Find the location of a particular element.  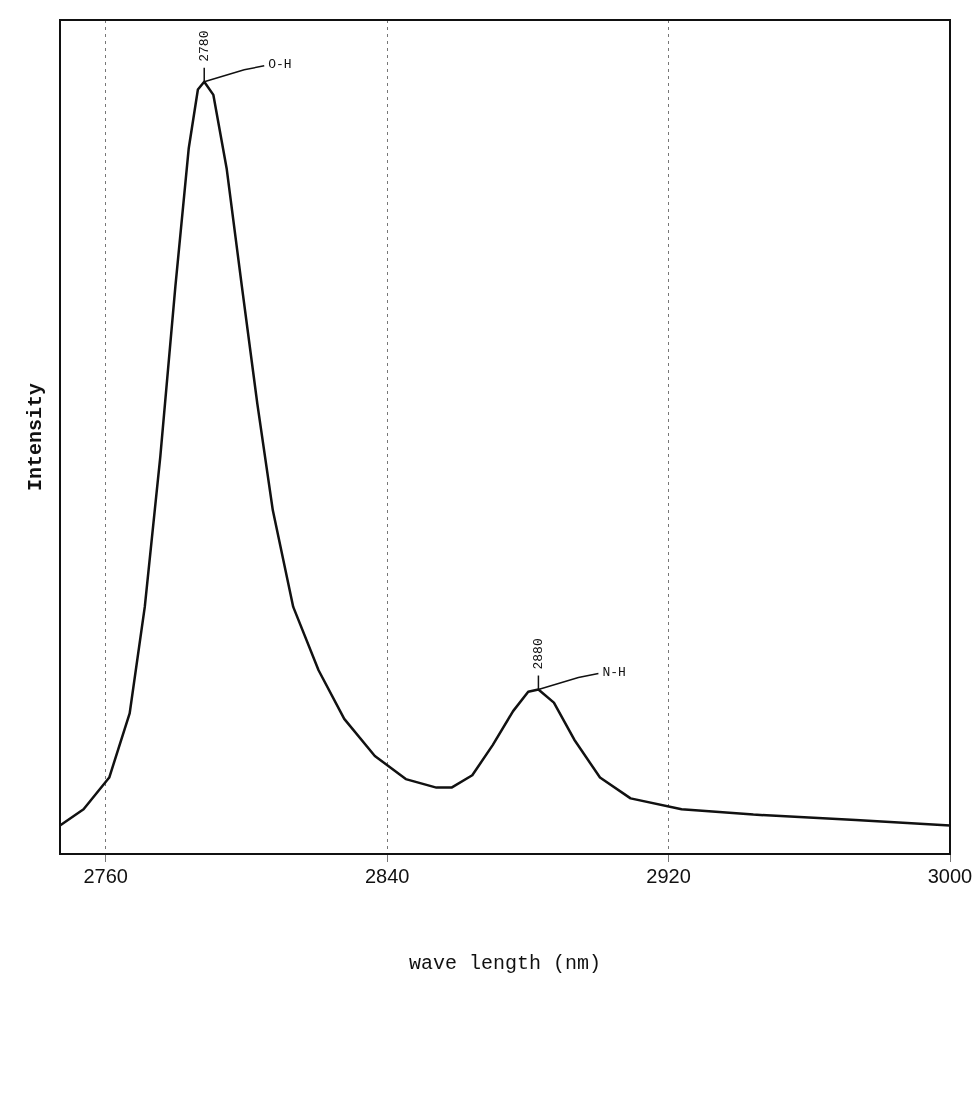

text: 2780 is located at coordinates (204, 46).